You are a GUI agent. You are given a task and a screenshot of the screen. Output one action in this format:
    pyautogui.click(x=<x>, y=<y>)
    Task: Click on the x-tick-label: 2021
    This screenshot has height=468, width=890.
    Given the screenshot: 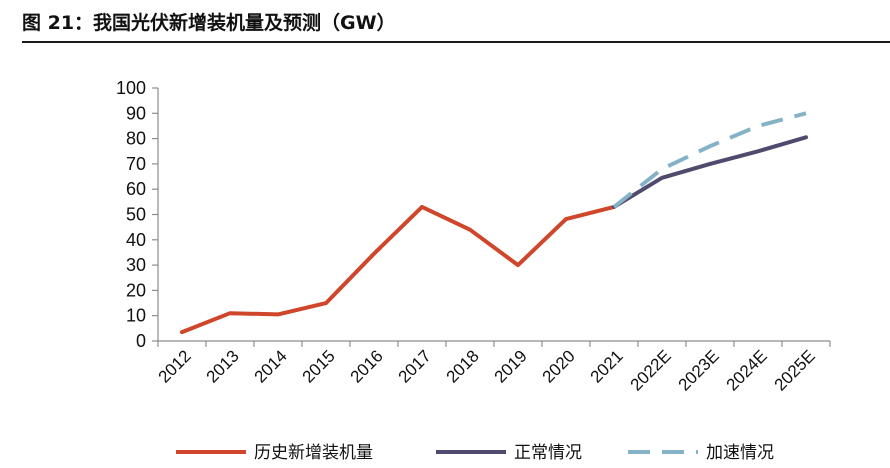 What is the action you would take?
    pyautogui.click(x=607, y=366)
    